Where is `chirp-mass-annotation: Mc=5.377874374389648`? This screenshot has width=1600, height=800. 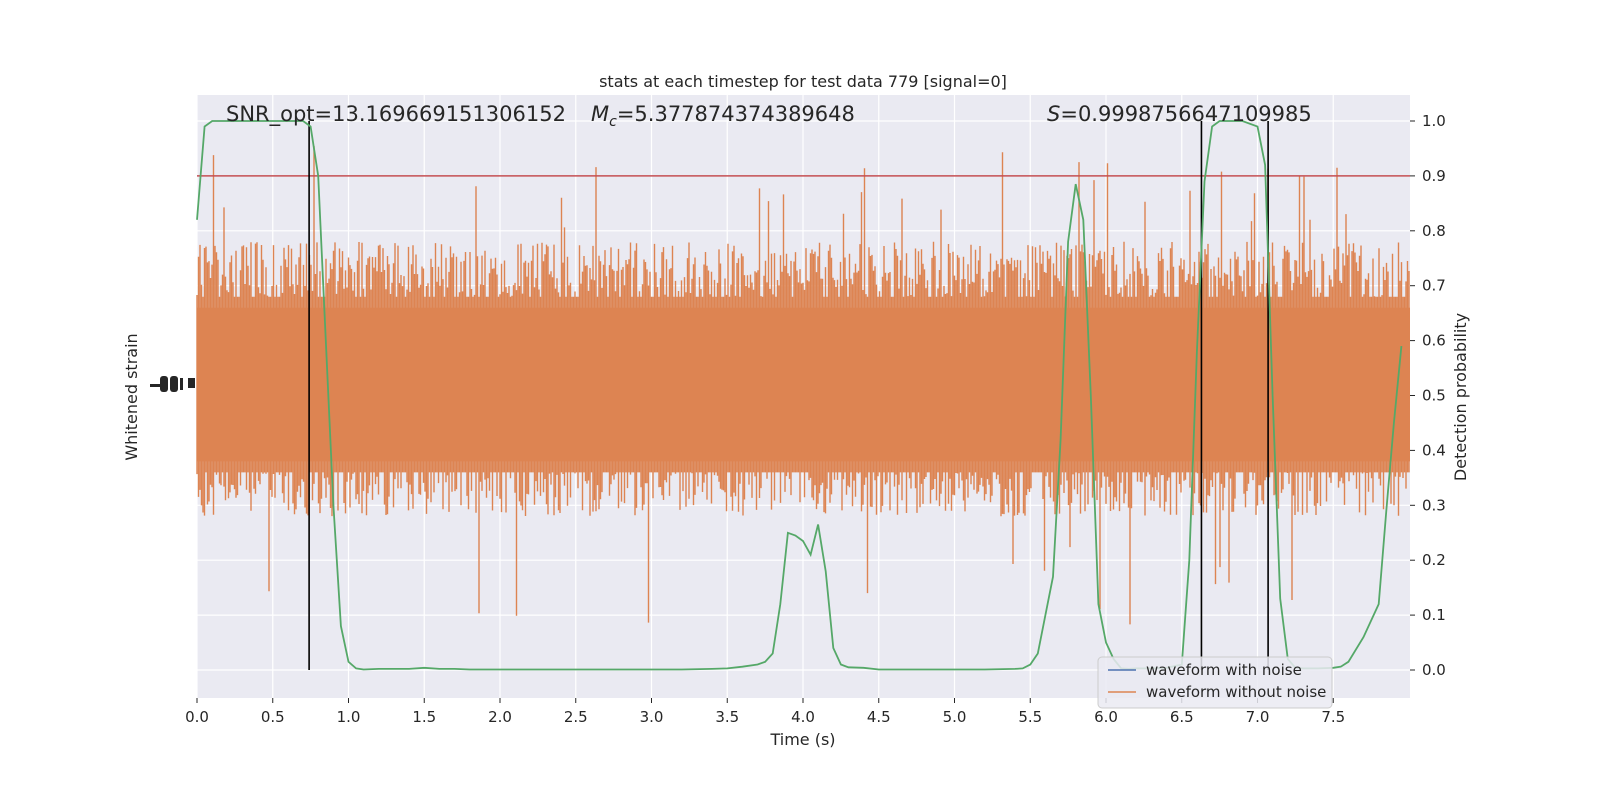 chirp-mass-annotation: Mc=5.377874374389648 is located at coordinates (723, 116).